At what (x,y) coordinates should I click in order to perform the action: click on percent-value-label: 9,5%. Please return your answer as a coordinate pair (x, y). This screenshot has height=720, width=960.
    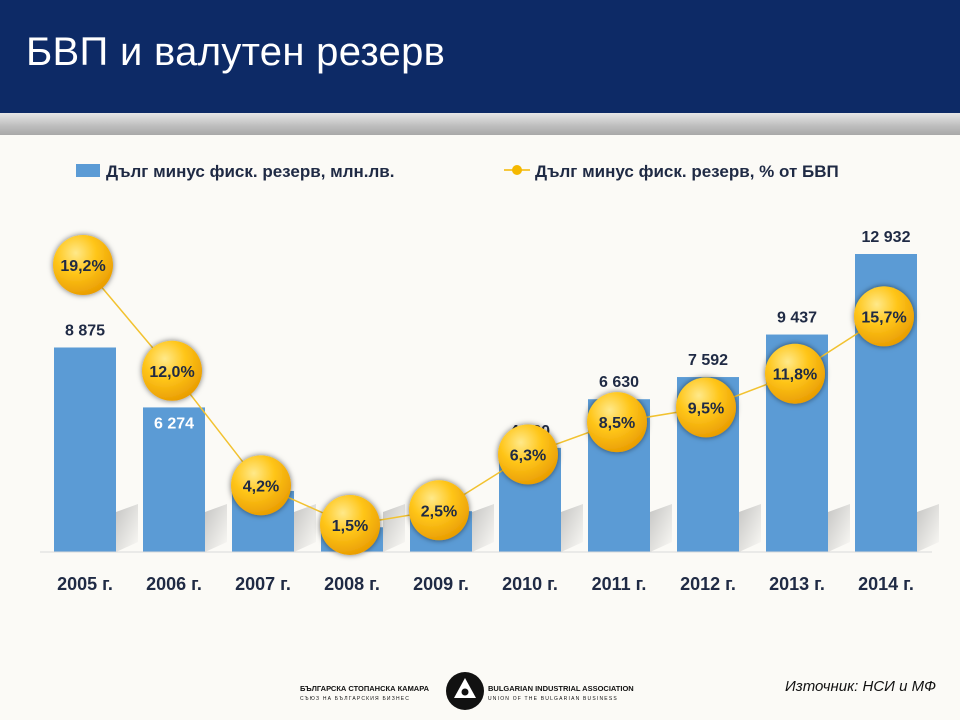
    Looking at the image, I should click on (706, 408).